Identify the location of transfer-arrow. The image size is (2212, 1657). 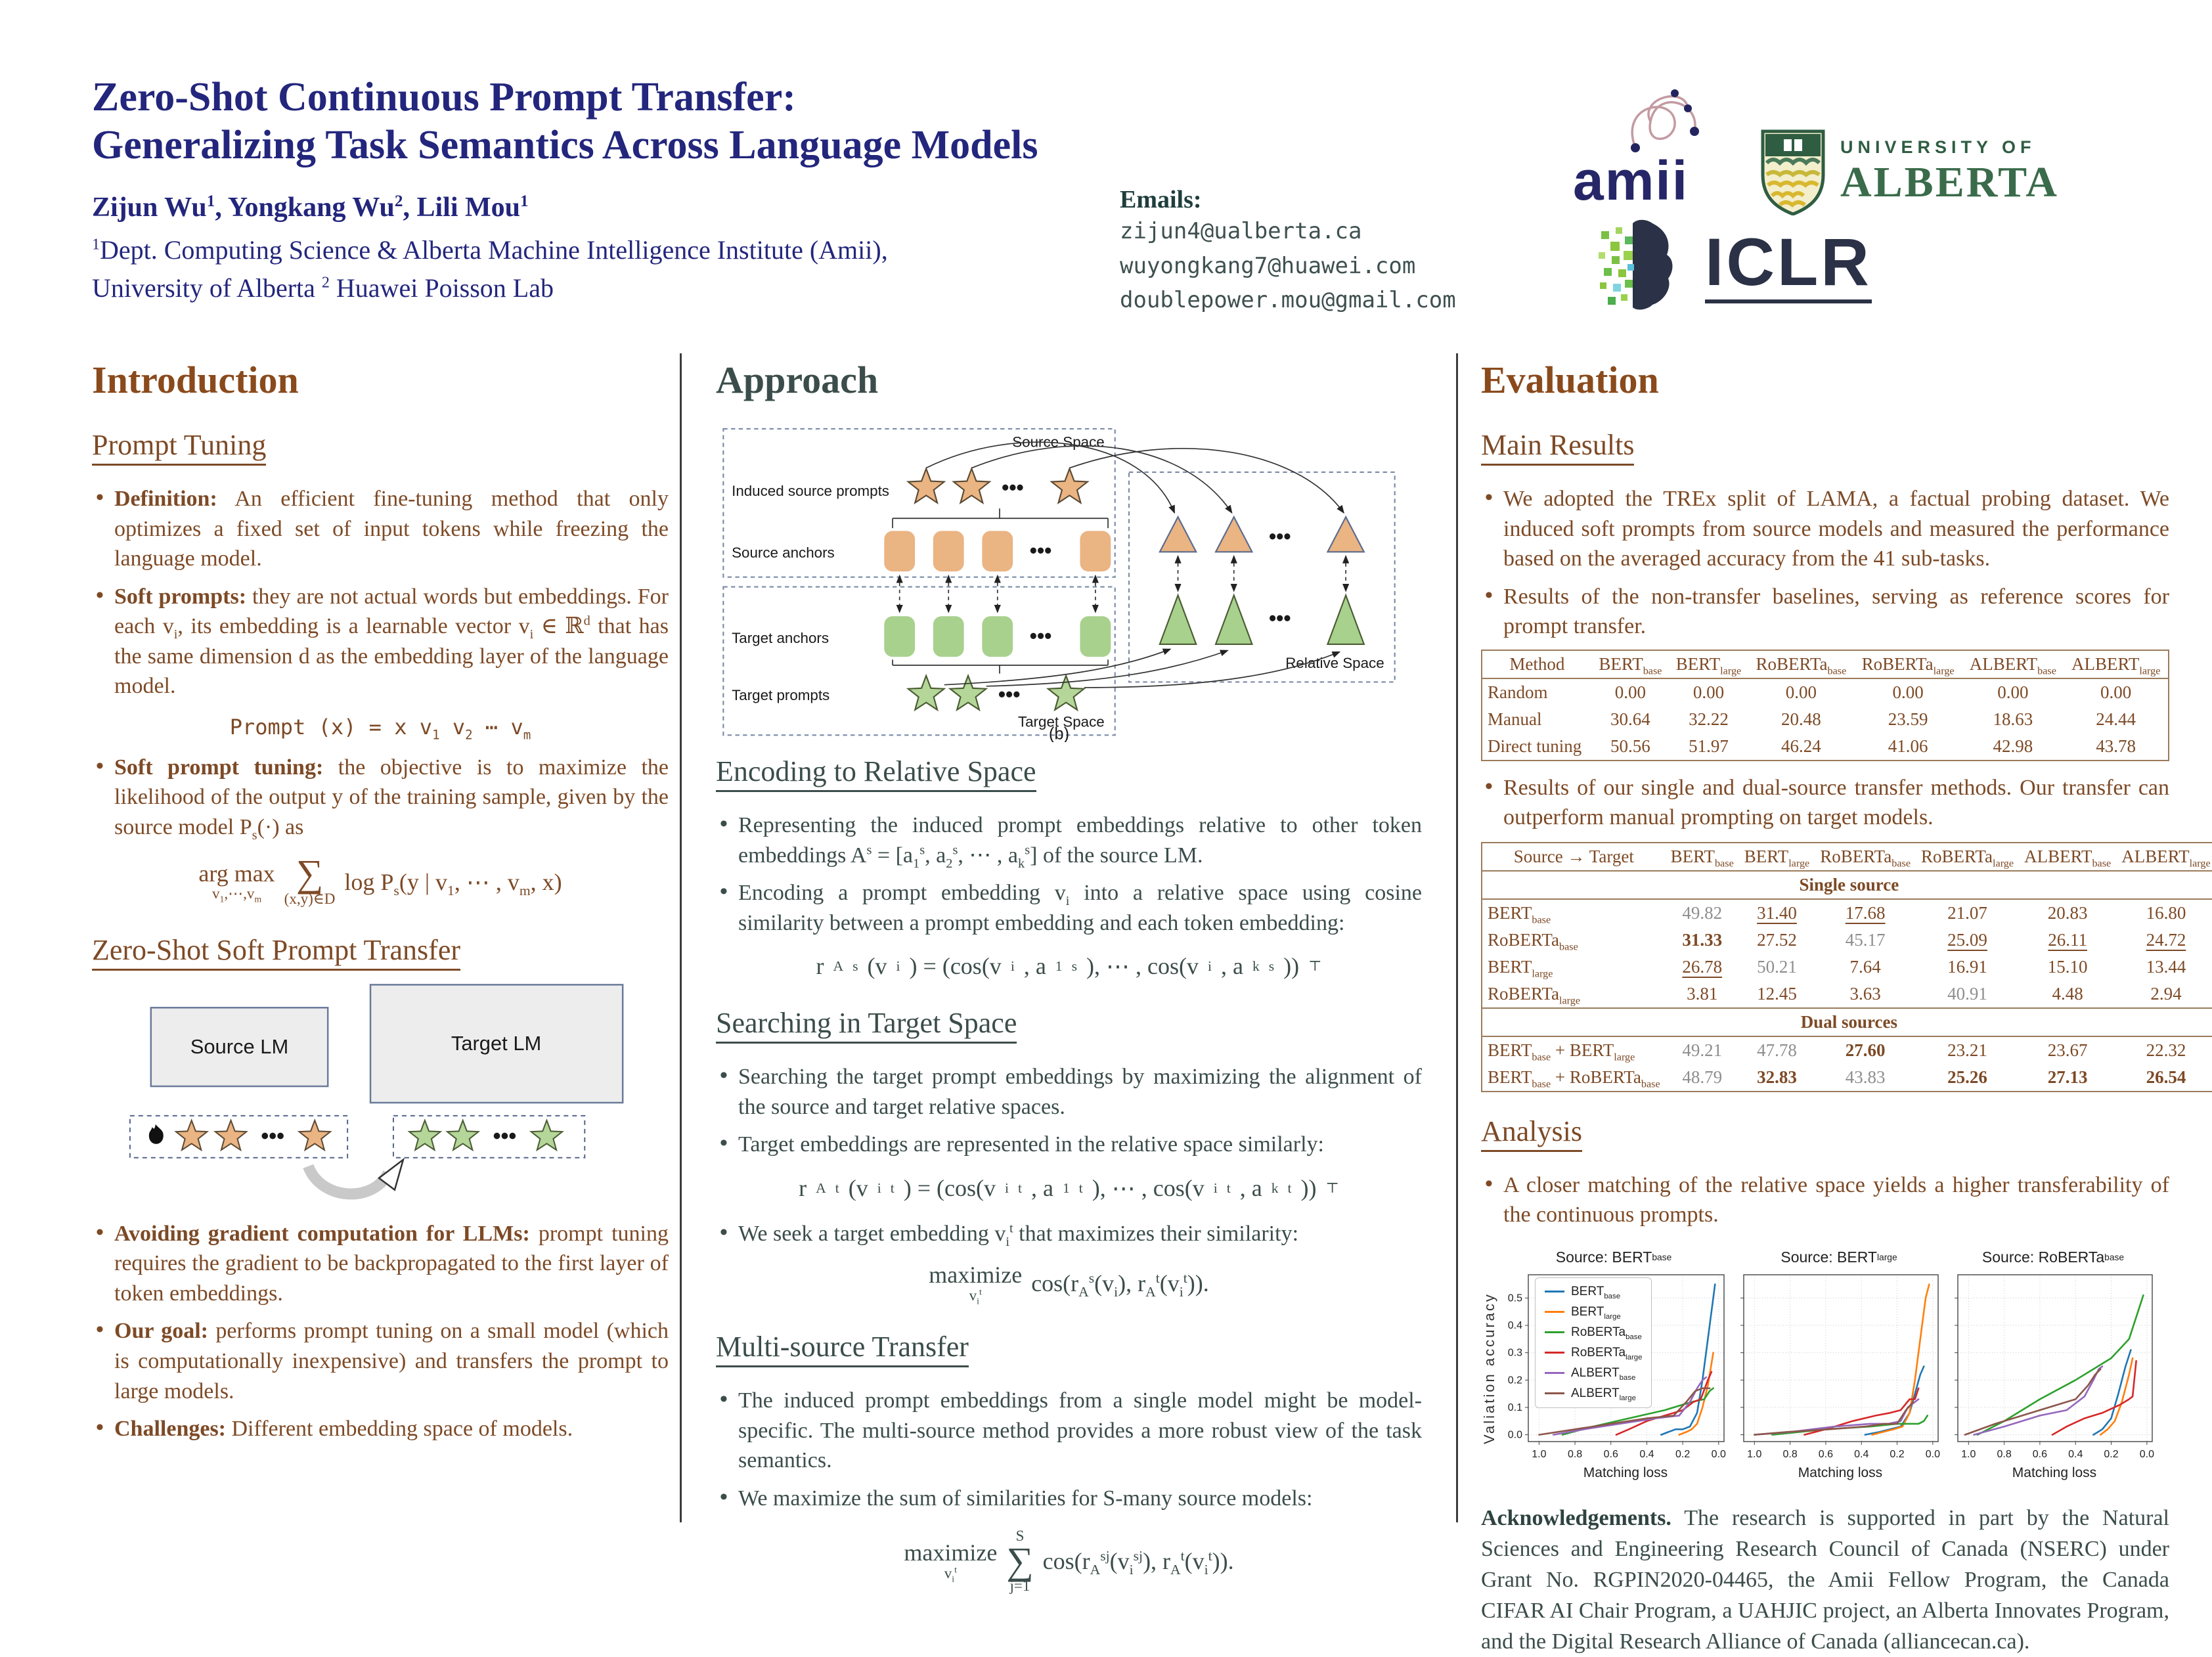
(348, 1181).